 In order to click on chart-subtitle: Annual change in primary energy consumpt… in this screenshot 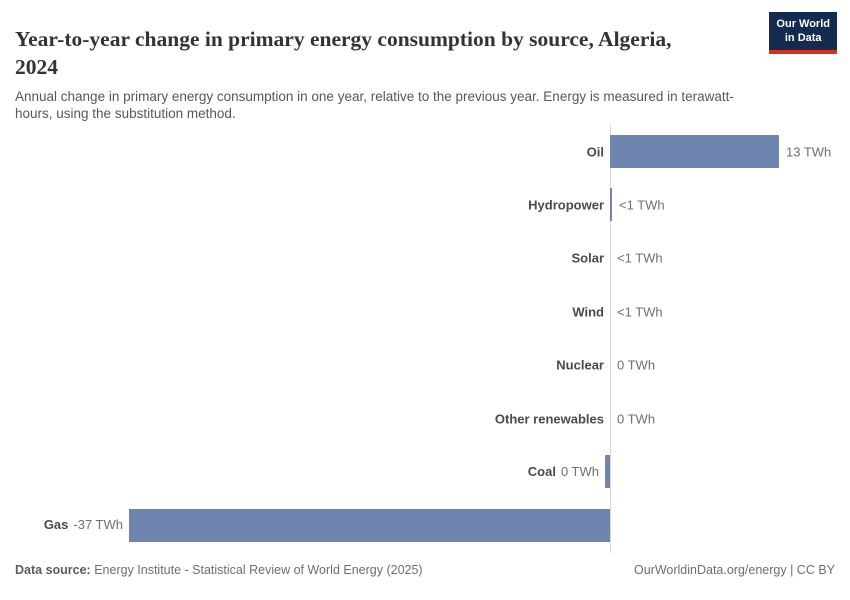, I will do `click(374, 105)`.